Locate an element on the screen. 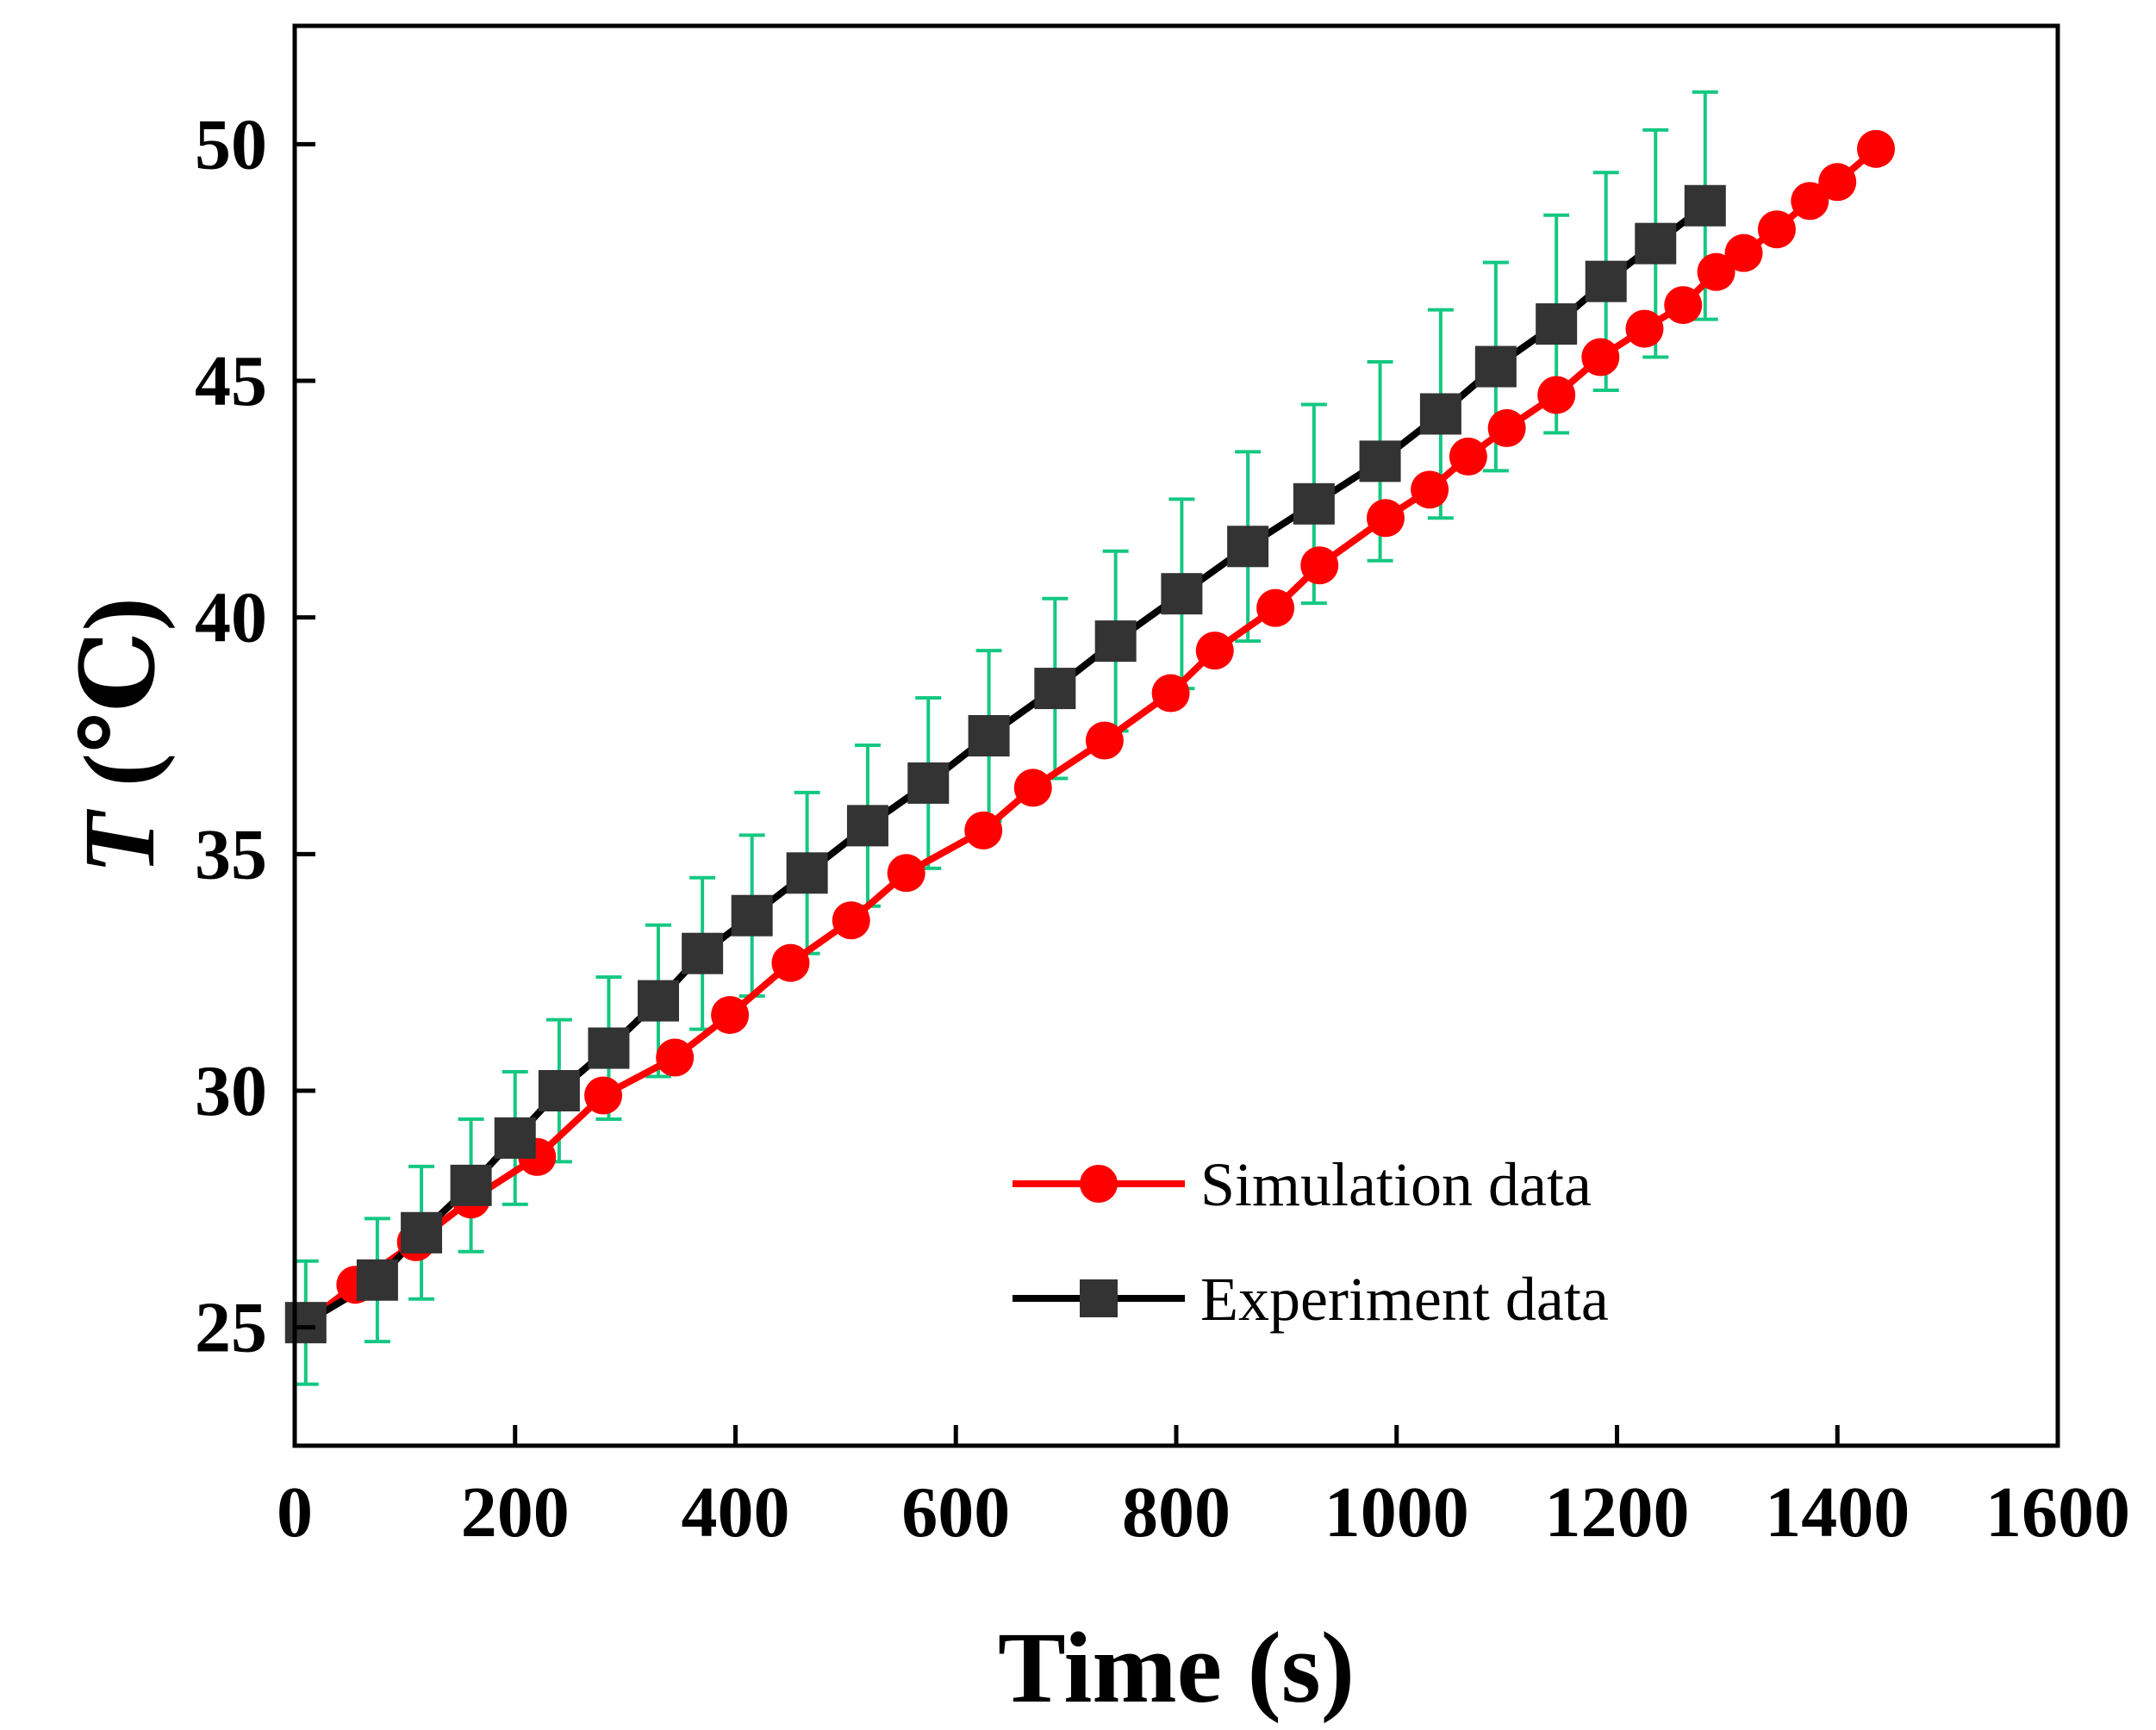 This screenshot has height=1730, width=2156. x-tick-label: 400 is located at coordinates (736, 1513).